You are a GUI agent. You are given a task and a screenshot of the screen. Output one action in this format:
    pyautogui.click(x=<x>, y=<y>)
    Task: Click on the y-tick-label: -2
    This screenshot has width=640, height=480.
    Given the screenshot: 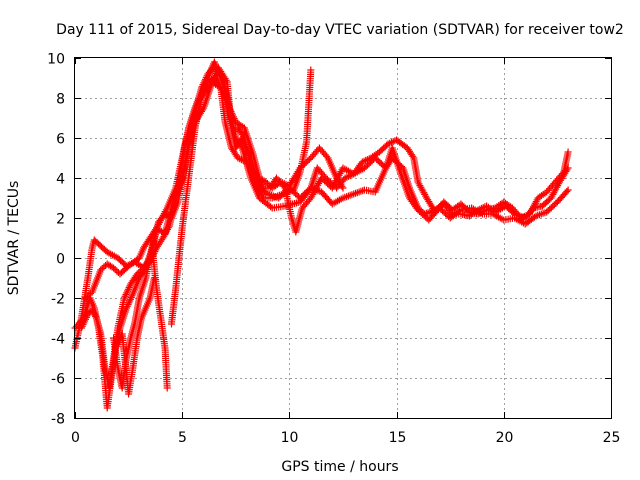 What is the action you would take?
    pyautogui.click(x=58, y=300)
    